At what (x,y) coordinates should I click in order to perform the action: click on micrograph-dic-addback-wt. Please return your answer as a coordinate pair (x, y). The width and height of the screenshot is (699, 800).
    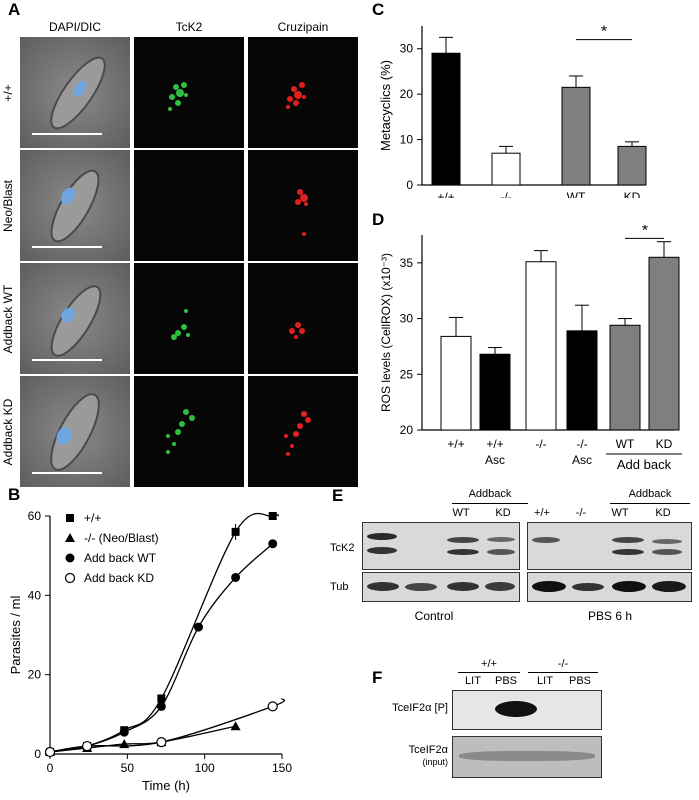
    Looking at the image, I should click on (75, 318).